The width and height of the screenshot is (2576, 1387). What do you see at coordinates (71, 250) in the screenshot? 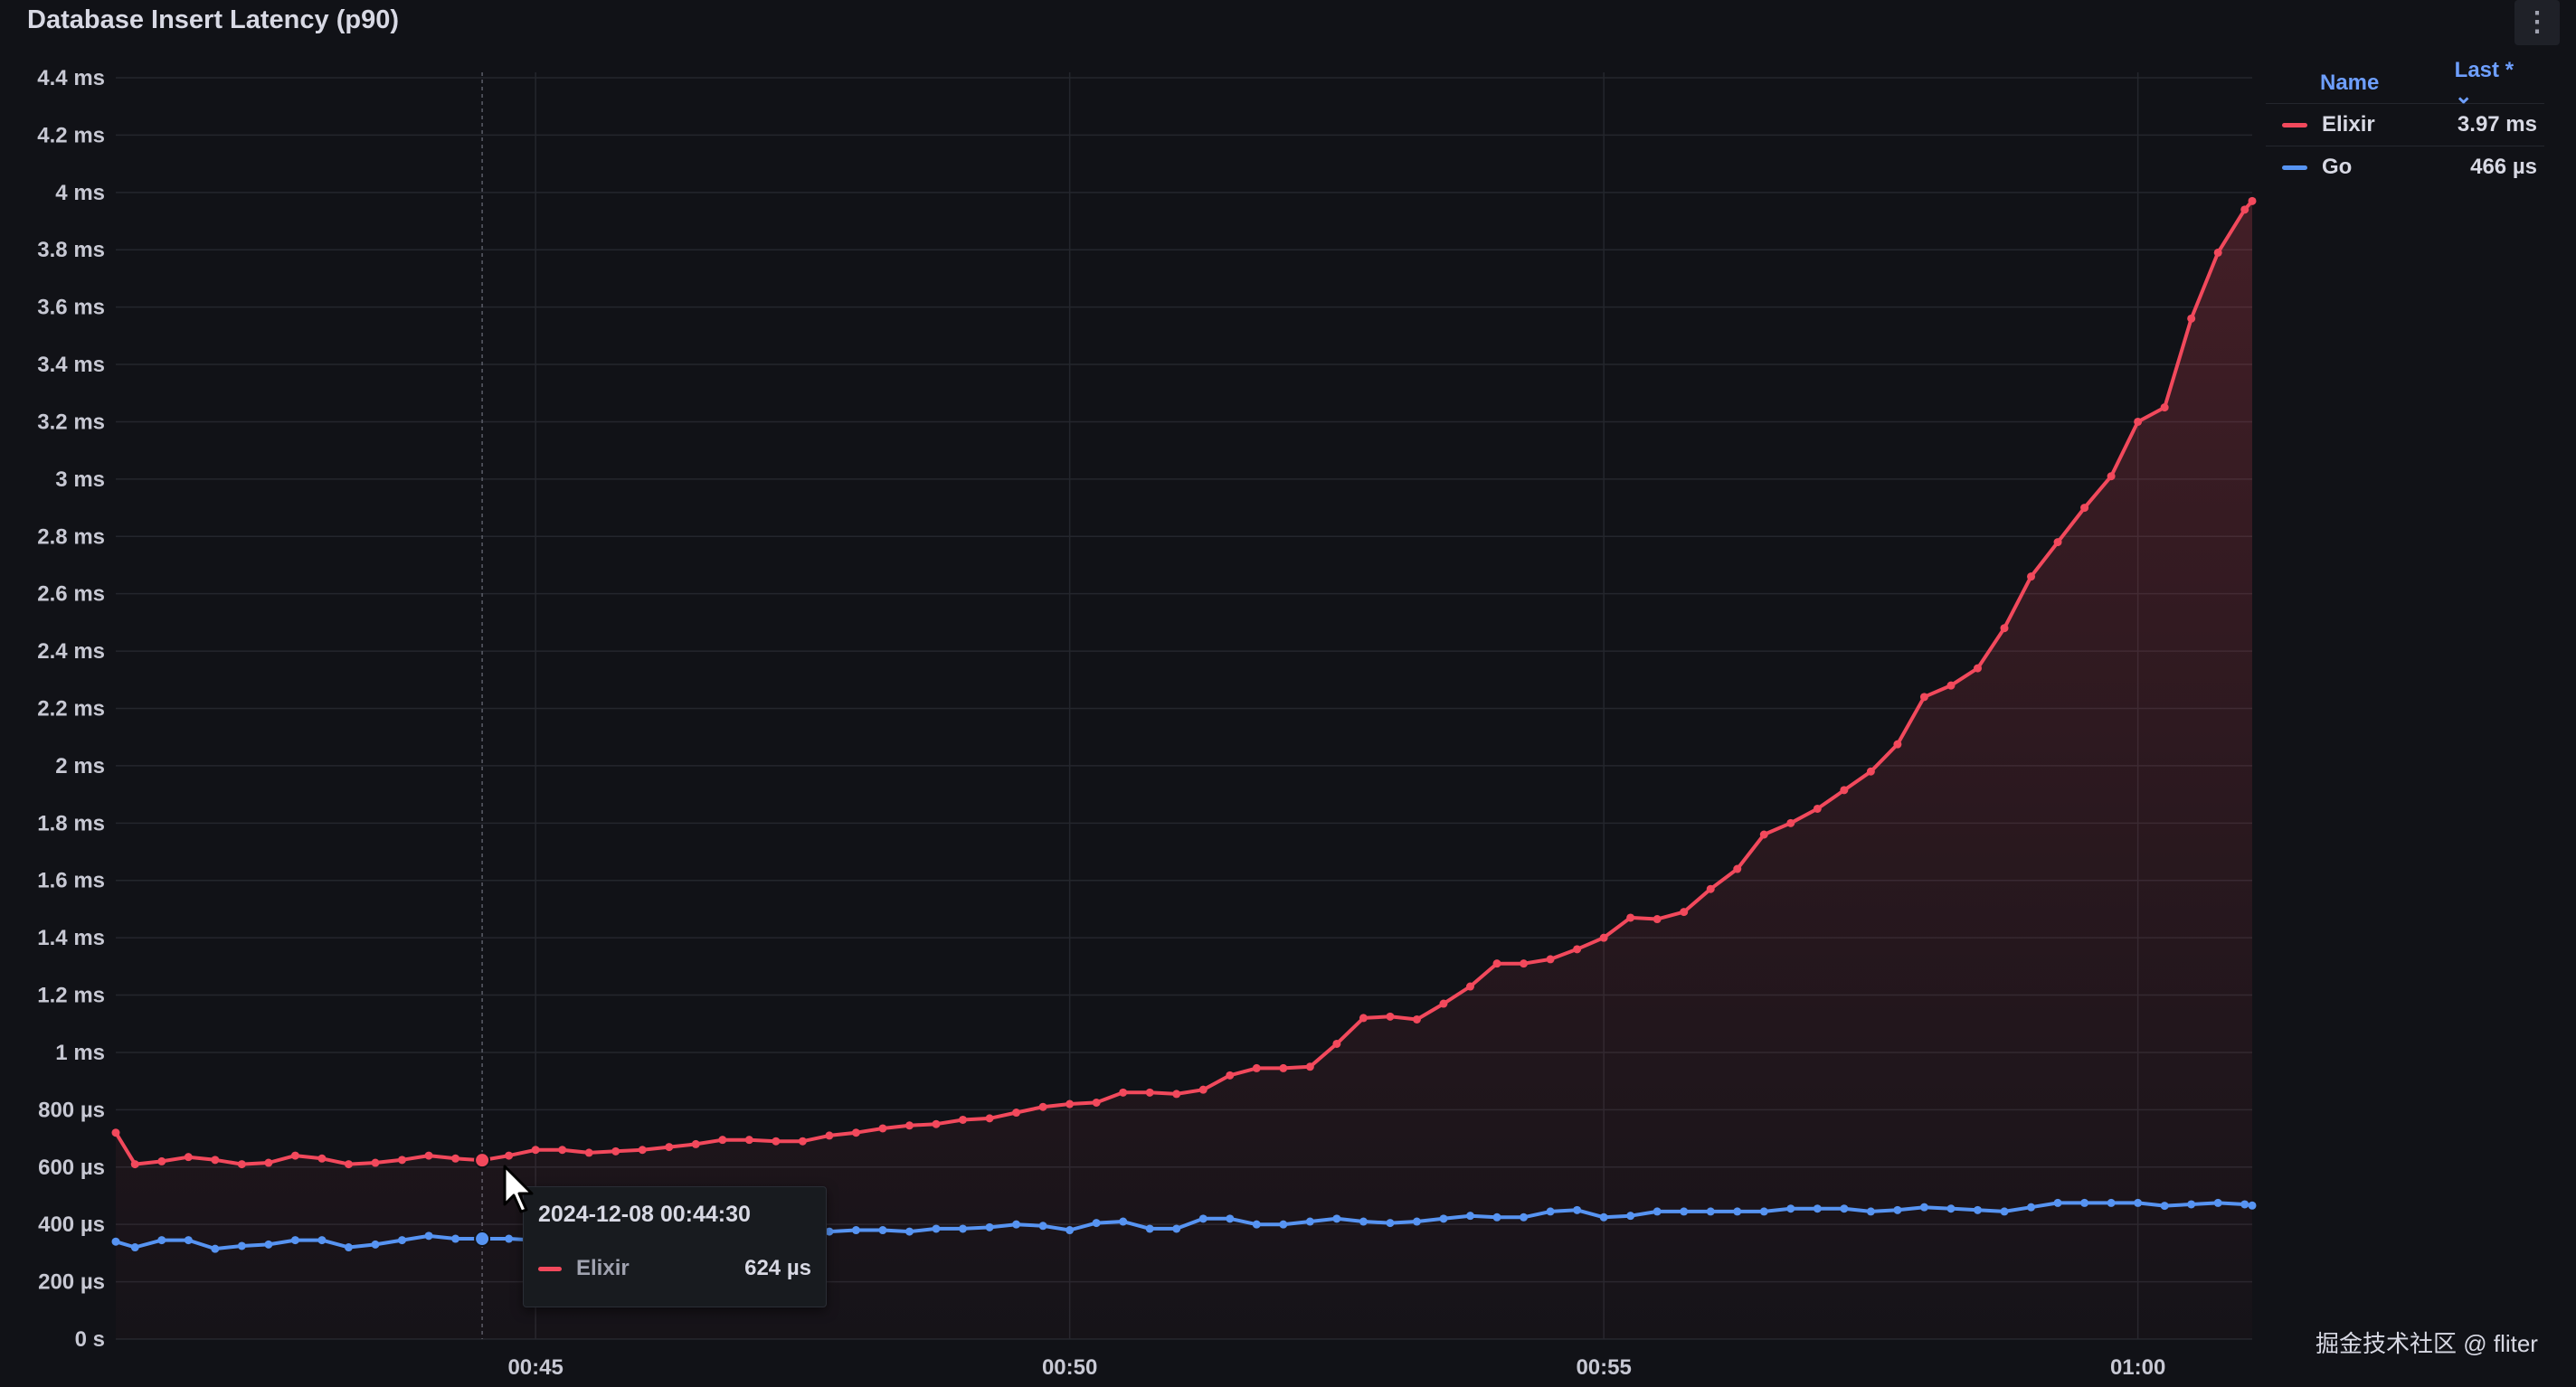
I see `y-tick-label: 3.8 ms` at bounding box center [71, 250].